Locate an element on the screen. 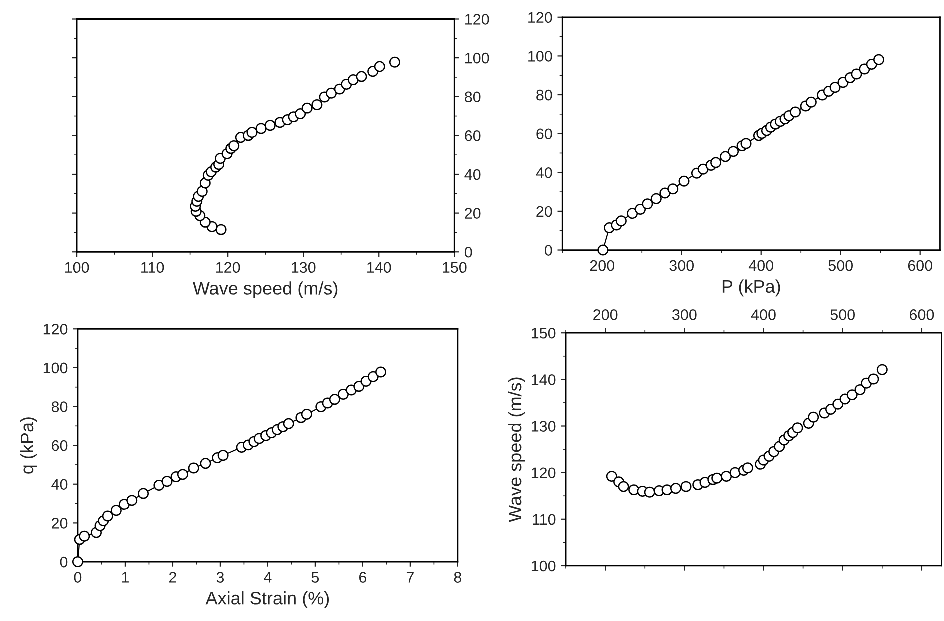  x-tick-label: 100 is located at coordinates (77, 268).